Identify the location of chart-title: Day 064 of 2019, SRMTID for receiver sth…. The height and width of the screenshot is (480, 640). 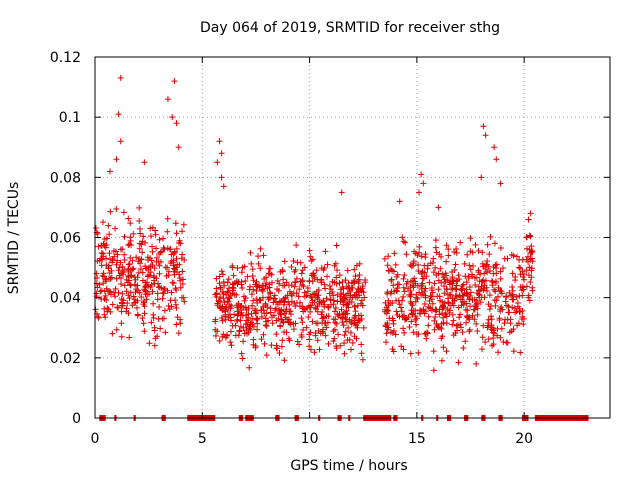
(350, 28).